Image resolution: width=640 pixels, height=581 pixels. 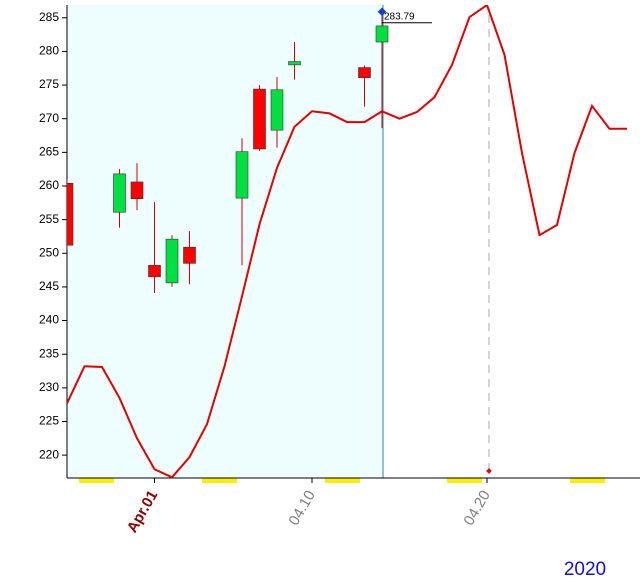 I want to click on y-tick-label: 285, so click(x=49, y=17).